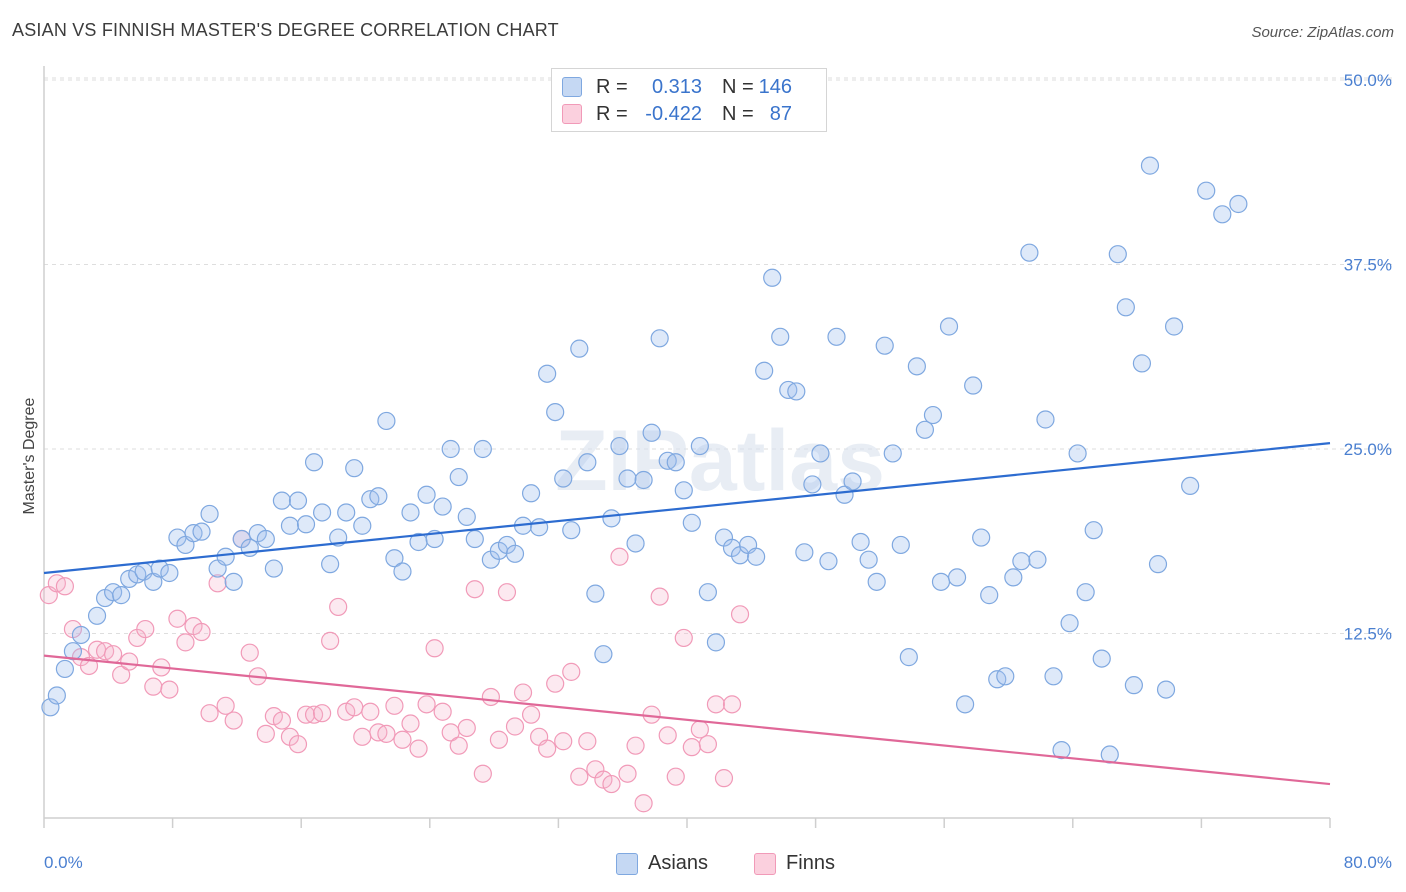 The image size is (1406, 892). I want to click on y-tick-label: 25.0%, so click(1368, 449).